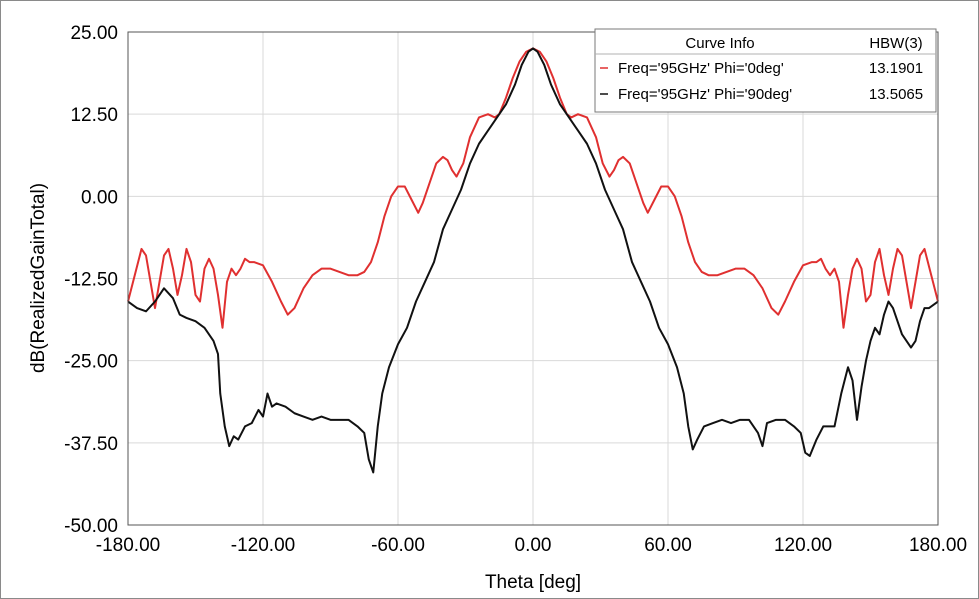 Image resolution: width=979 pixels, height=599 pixels. Describe the element at coordinates (91, 444) in the screenshot. I see `y-tick-label: -37.50` at that location.